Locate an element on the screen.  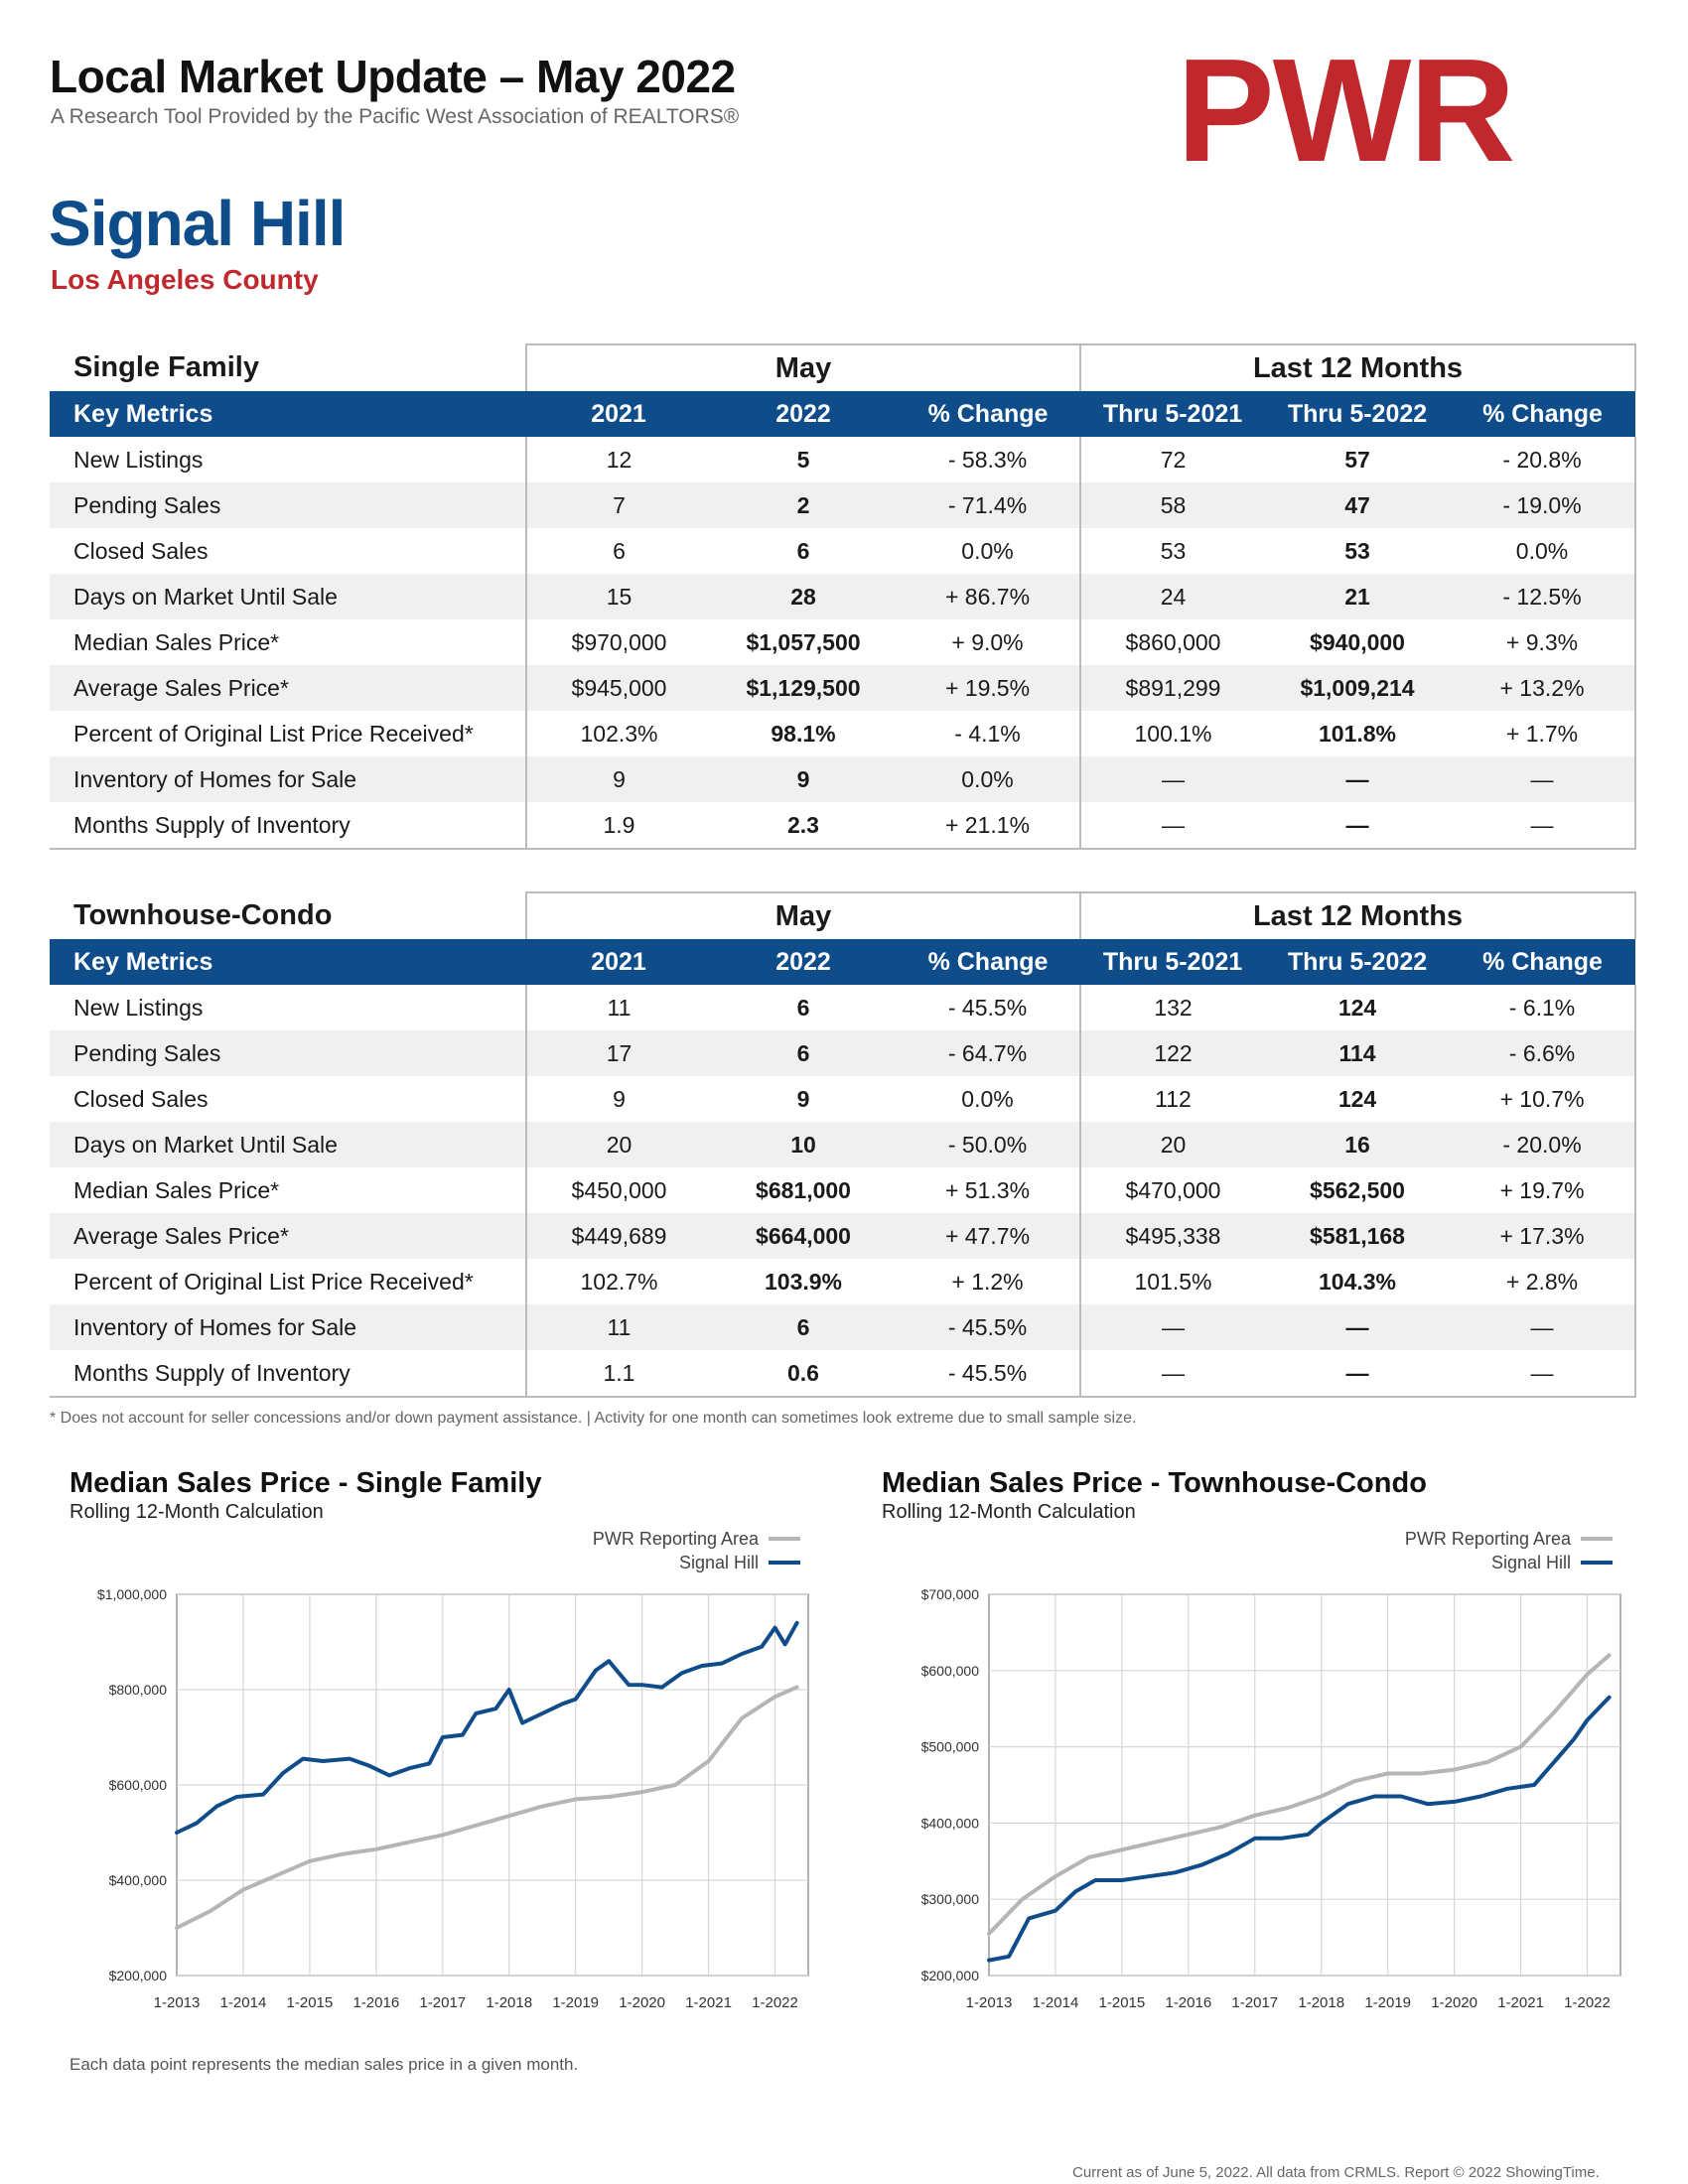
metric-label: Closed Sales is located at coordinates (141, 1098).